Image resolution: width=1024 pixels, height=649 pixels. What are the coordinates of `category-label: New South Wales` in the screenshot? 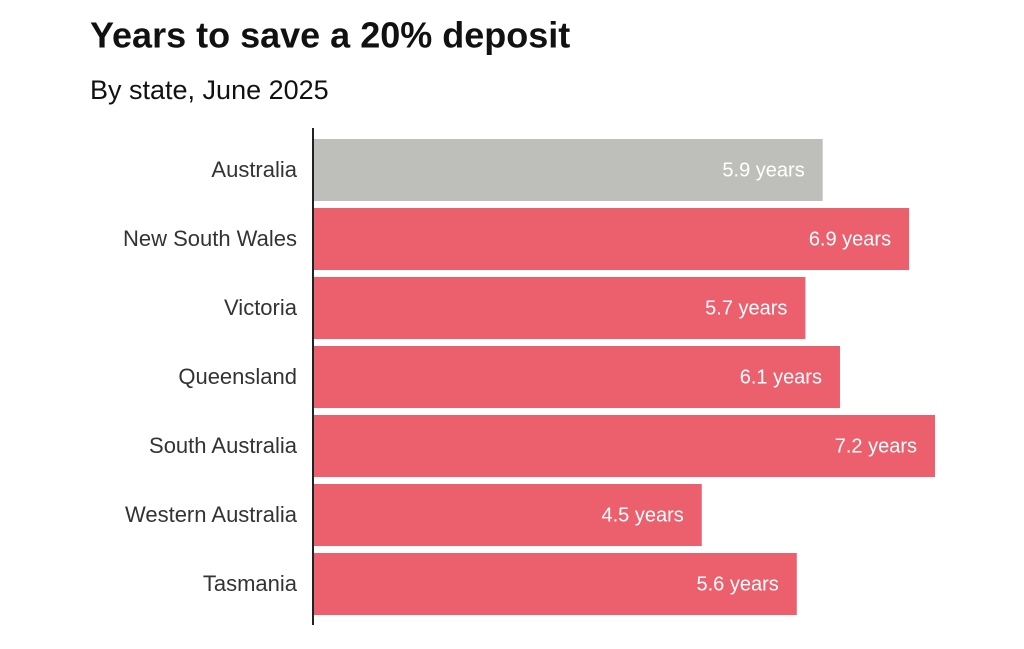 It's located at (210, 238).